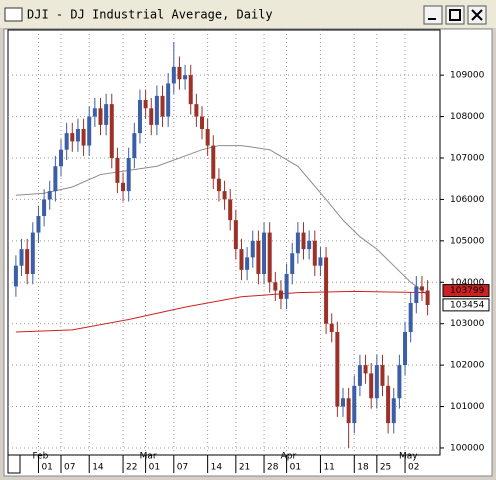  Describe the element at coordinates (273, 468) in the screenshot. I see `x-tick-label: 28` at that location.